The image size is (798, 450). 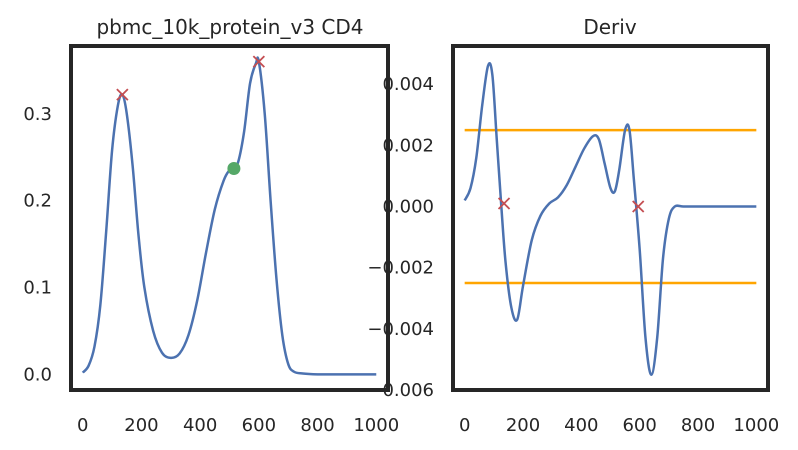 What do you see at coordinates (400, 329) in the screenshot?
I see `right-y-tick-label: −0.004` at bounding box center [400, 329].